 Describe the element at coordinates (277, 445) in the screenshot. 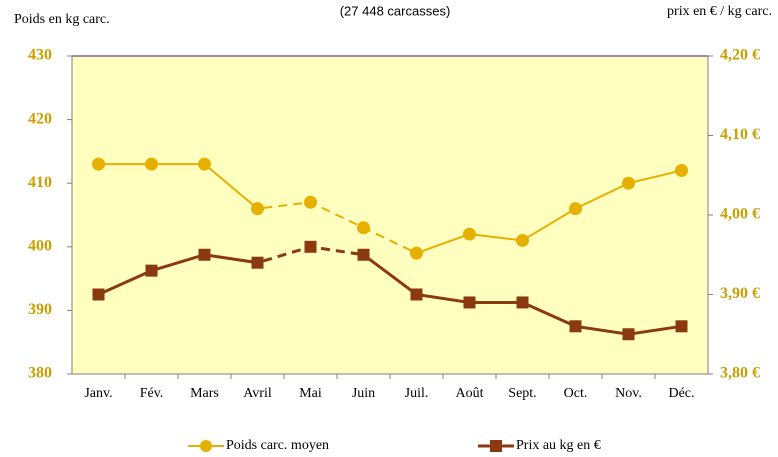

I see `legend-label: Poids carc. moyen` at that location.